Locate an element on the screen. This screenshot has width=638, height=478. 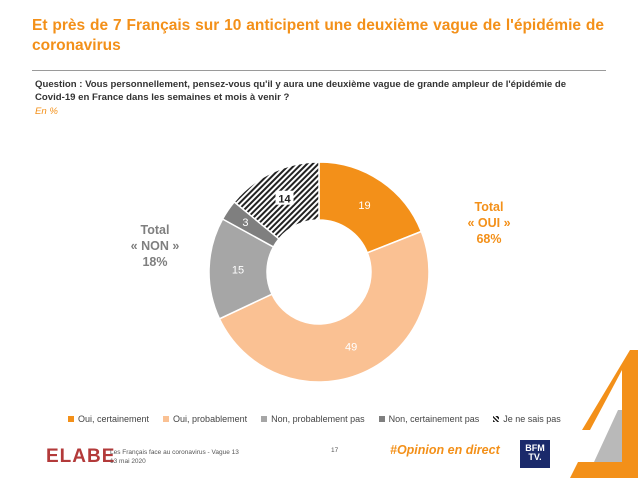
total-non-value: 18% is located at coordinates (155, 262).